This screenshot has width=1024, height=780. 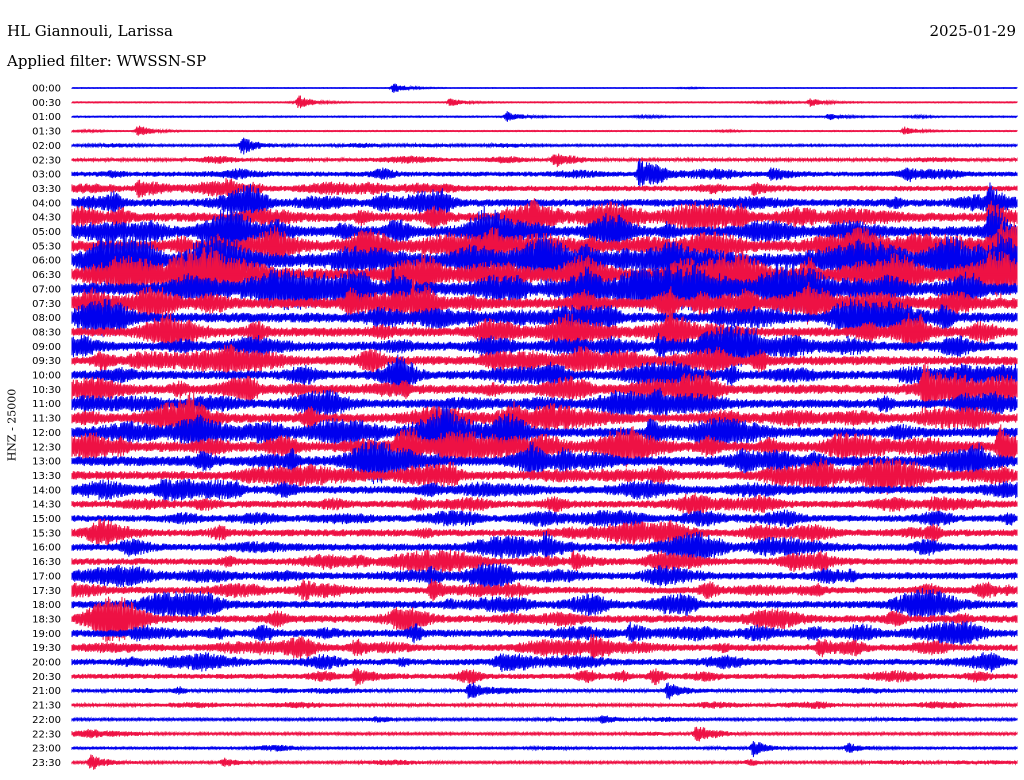 I want to click on trace-label: 00:00, so click(x=46, y=89).